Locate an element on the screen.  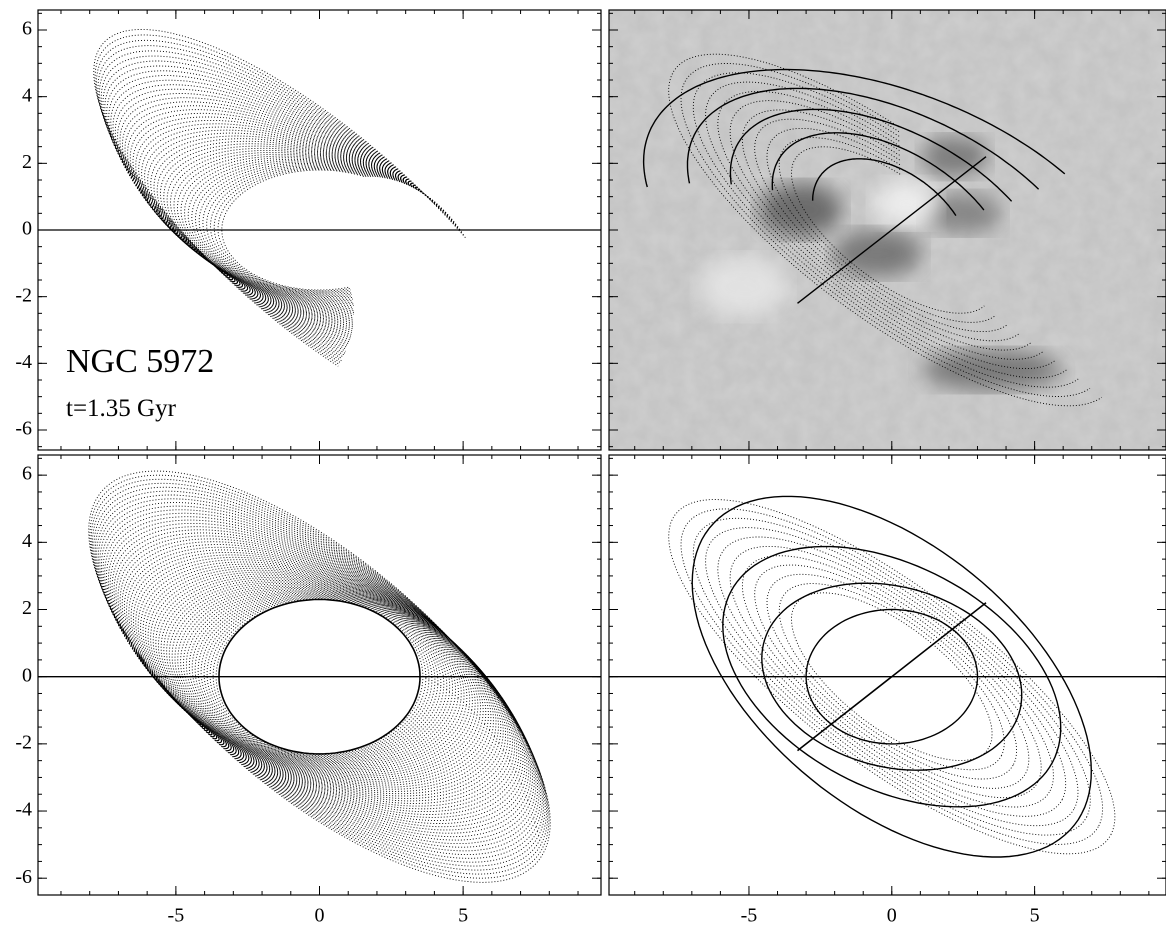
x-tick-label: 5 is located at coordinates (463, 916).